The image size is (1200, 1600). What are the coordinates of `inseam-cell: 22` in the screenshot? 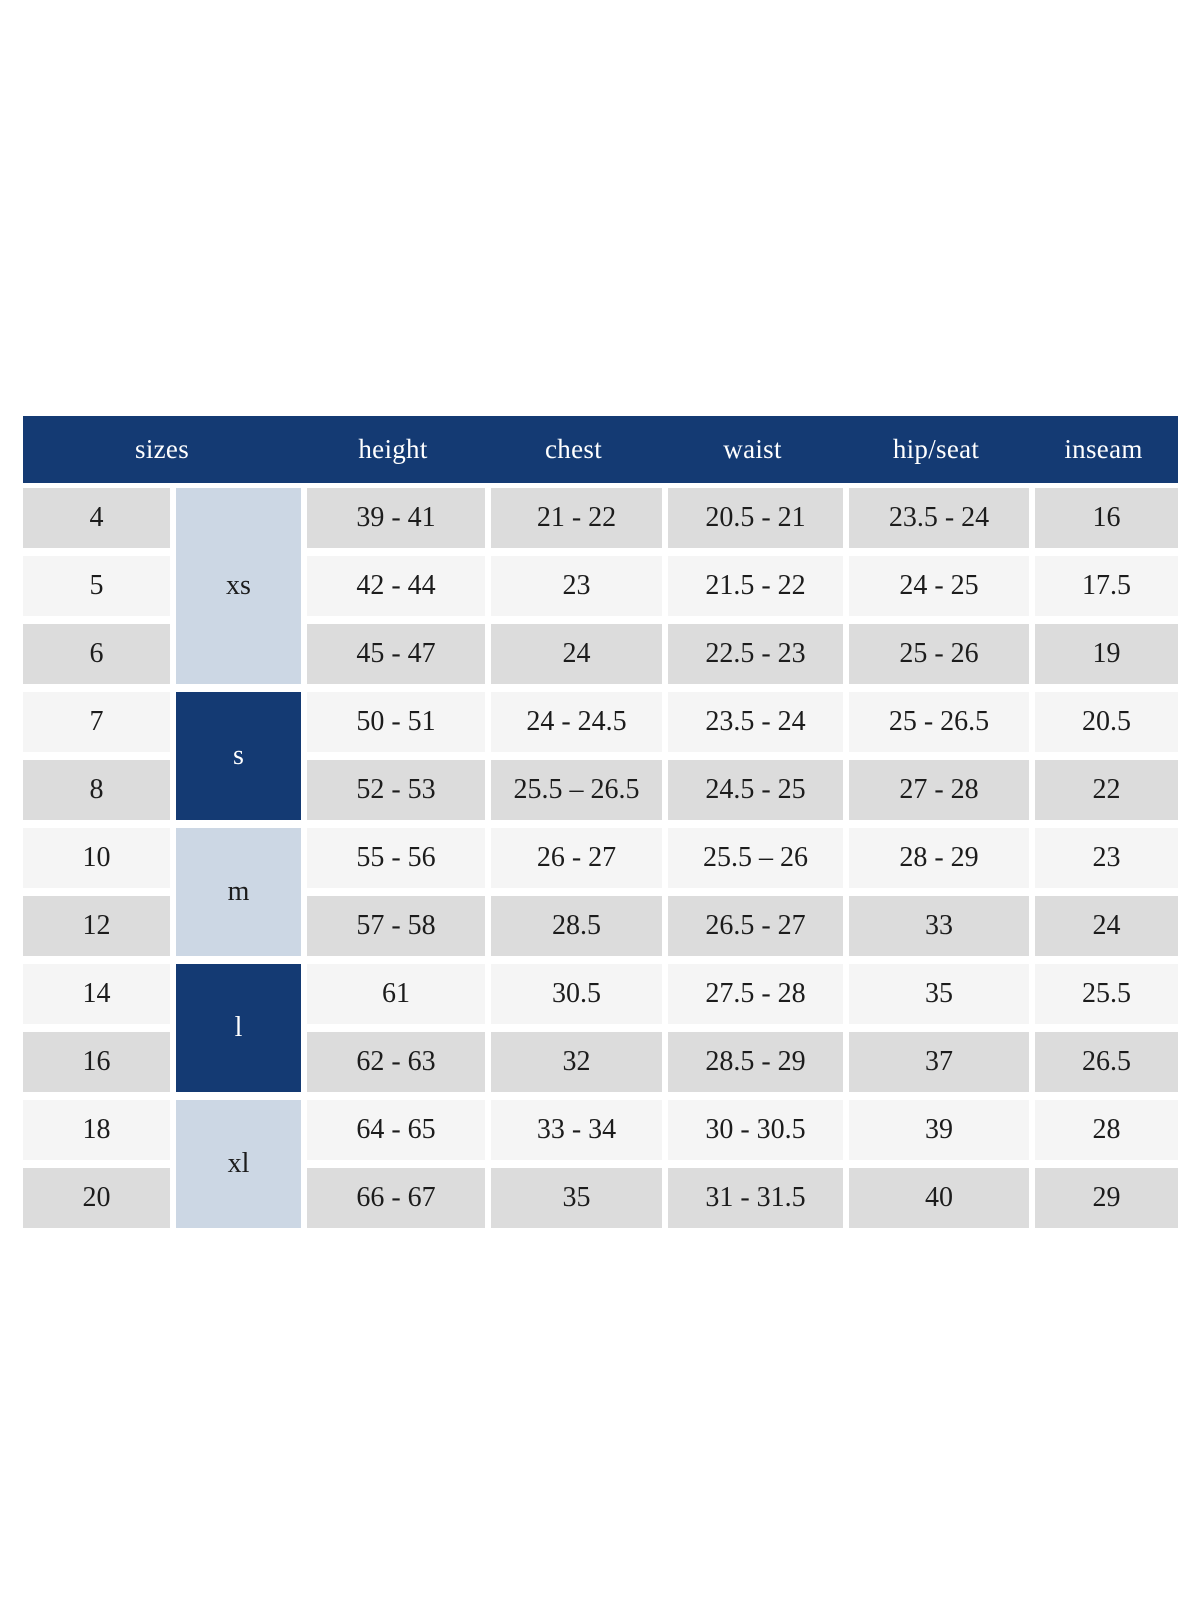 It's located at (1104, 786).